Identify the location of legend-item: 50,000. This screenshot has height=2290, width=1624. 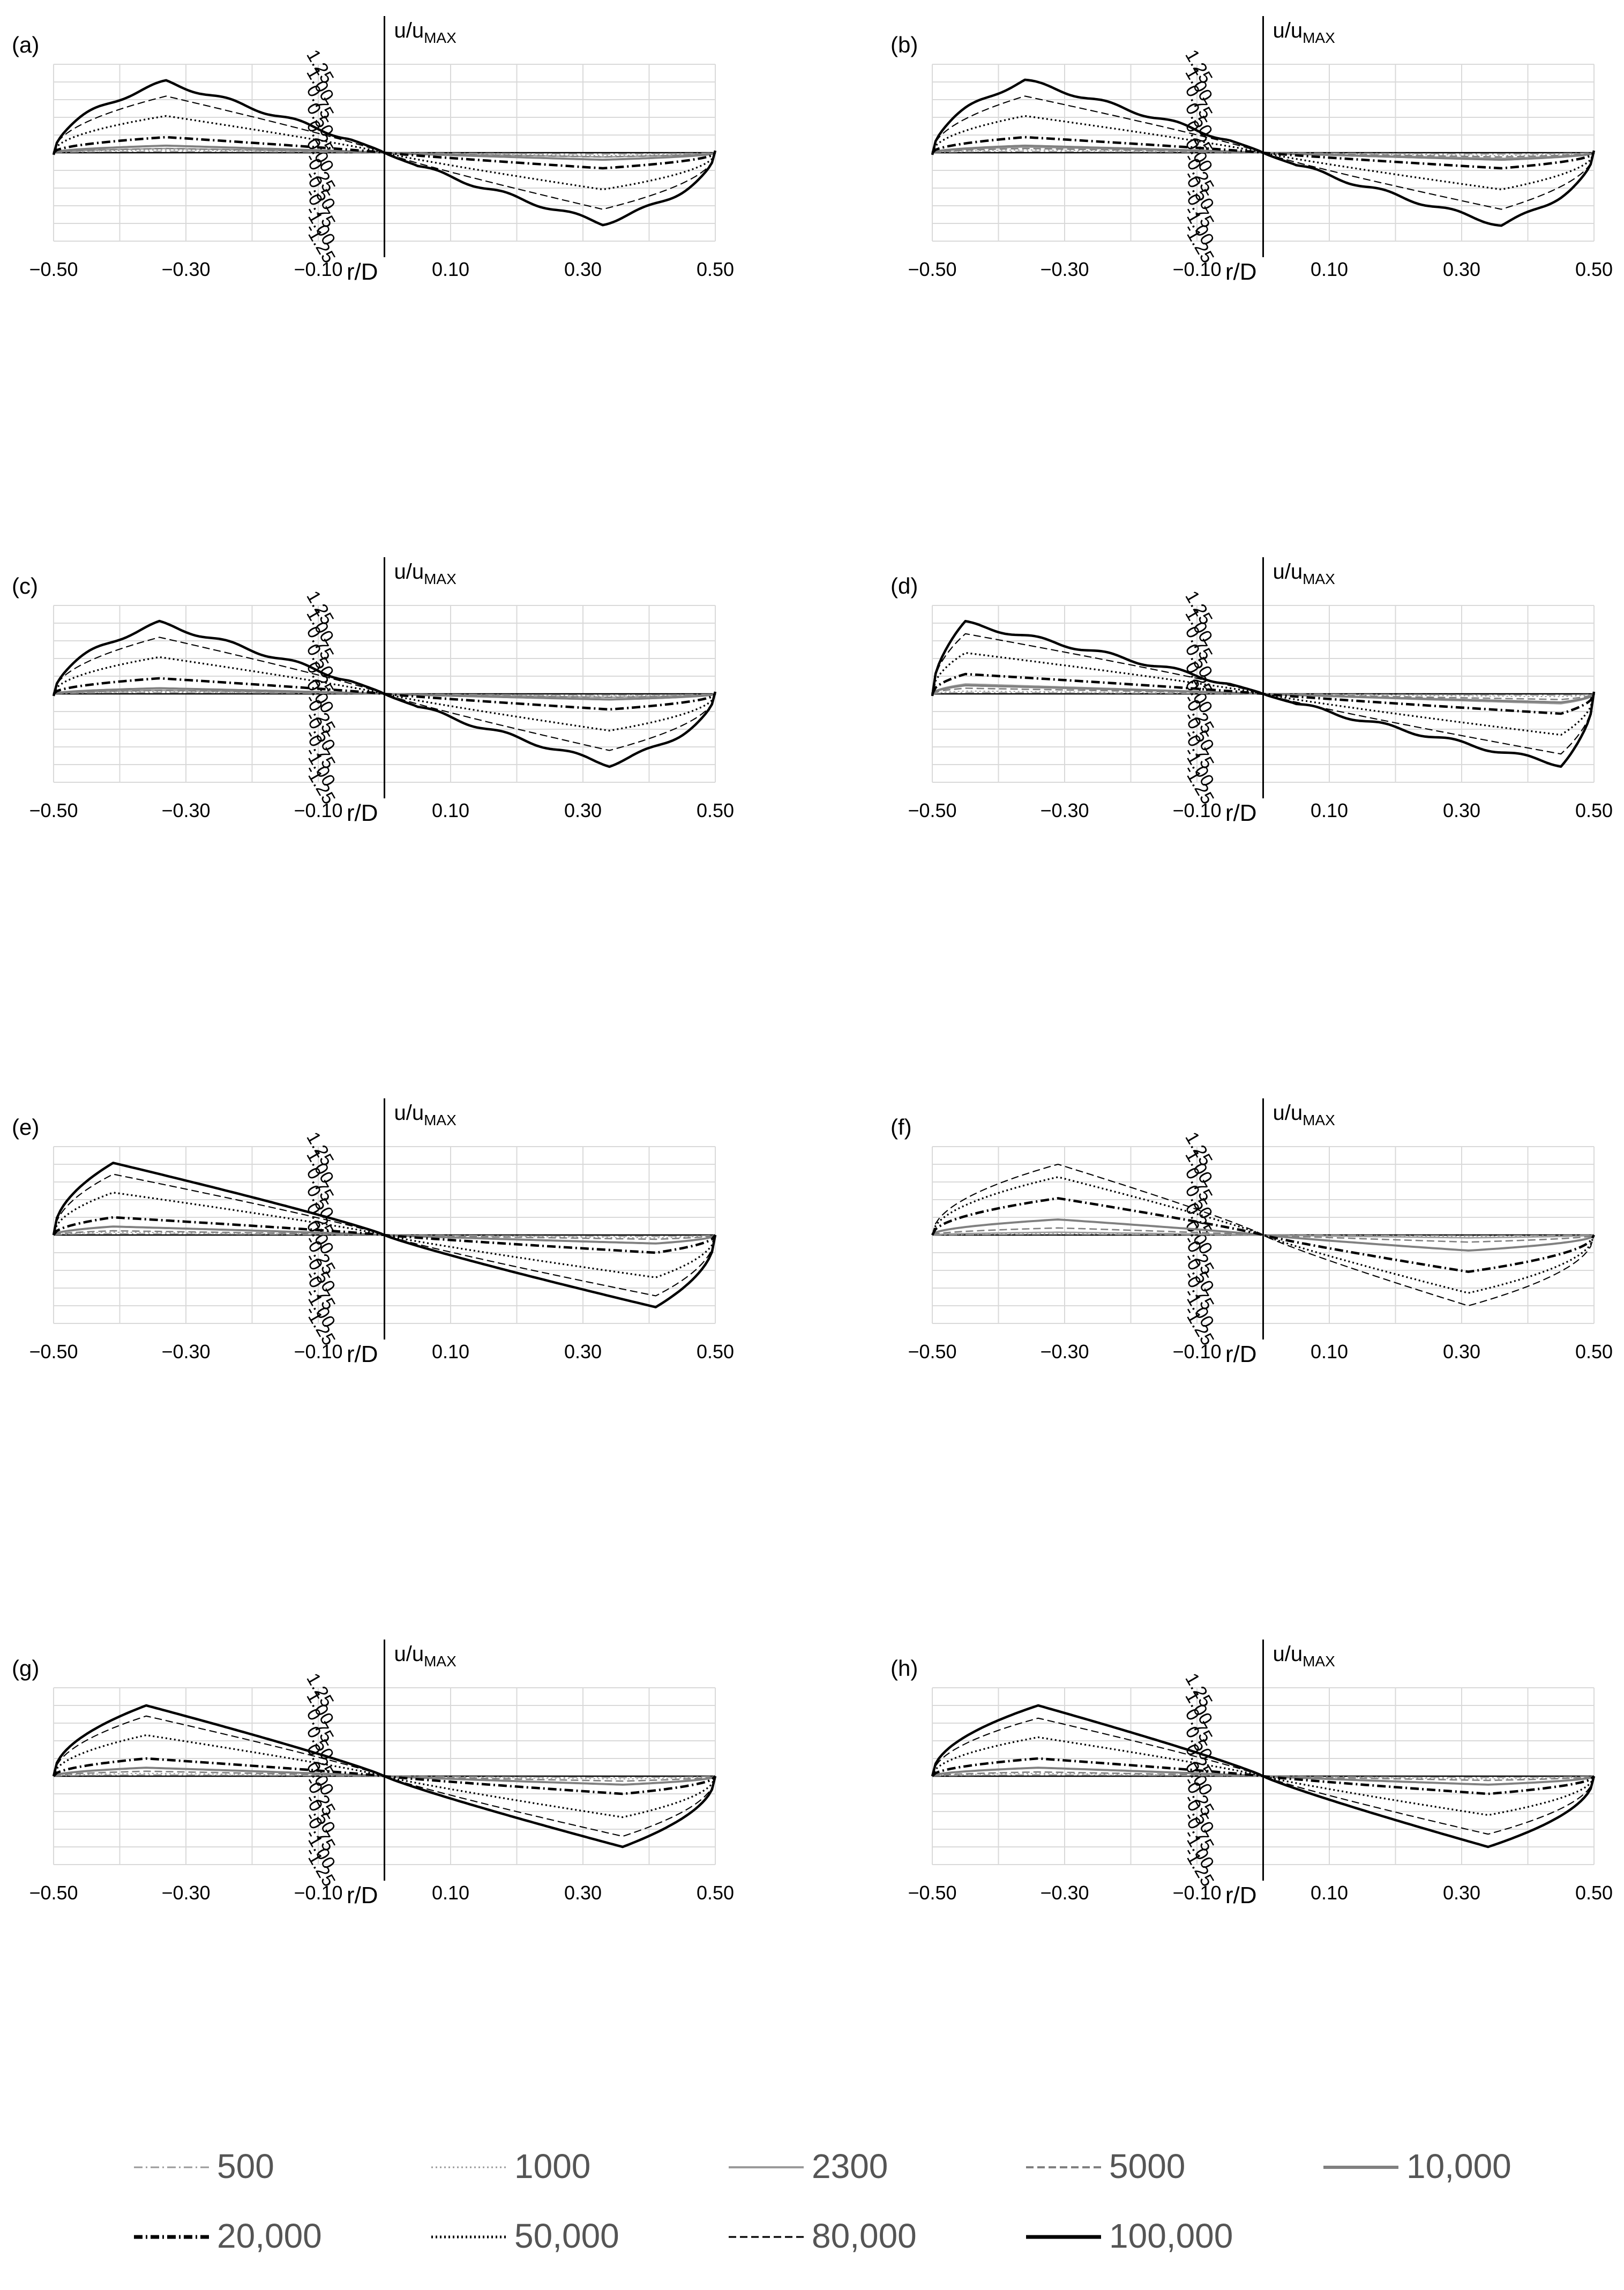
(525, 2236).